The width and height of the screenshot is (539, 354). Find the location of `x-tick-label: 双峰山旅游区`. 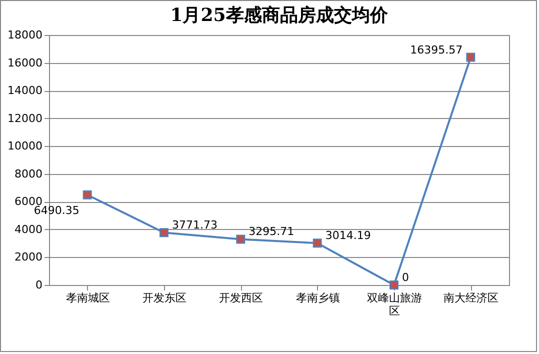

x-tick-label: 双峰山旅游区 is located at coordinates (394, 305).